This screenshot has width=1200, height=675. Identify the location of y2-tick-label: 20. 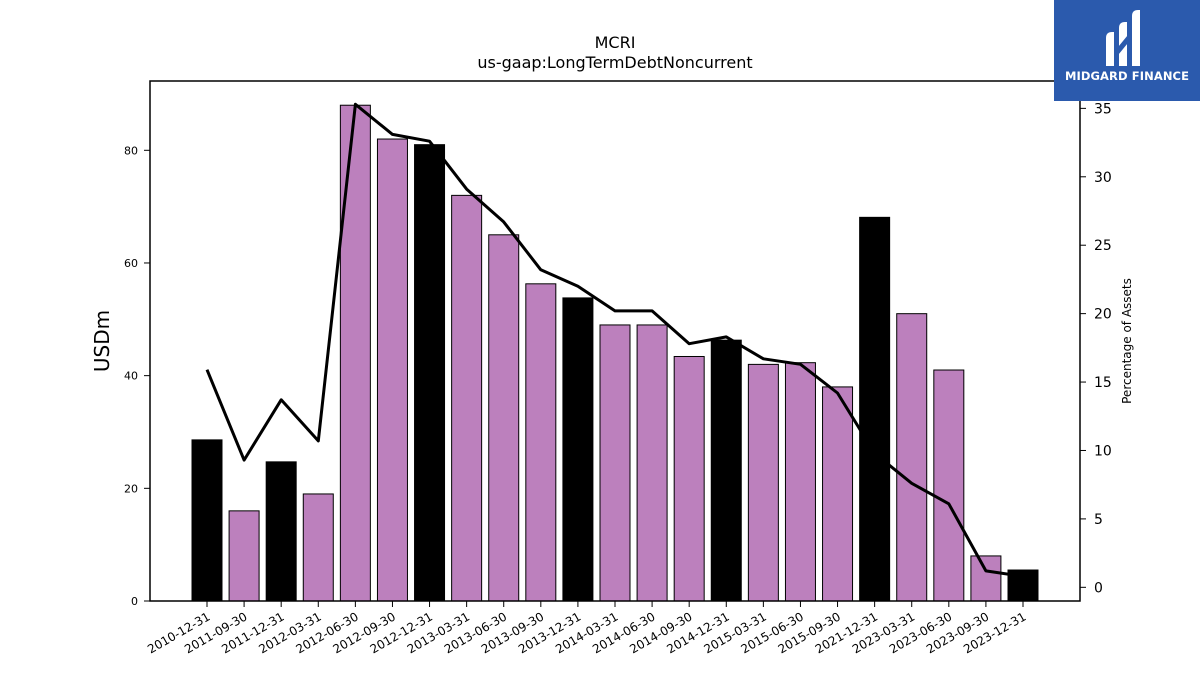
(1103, 315).